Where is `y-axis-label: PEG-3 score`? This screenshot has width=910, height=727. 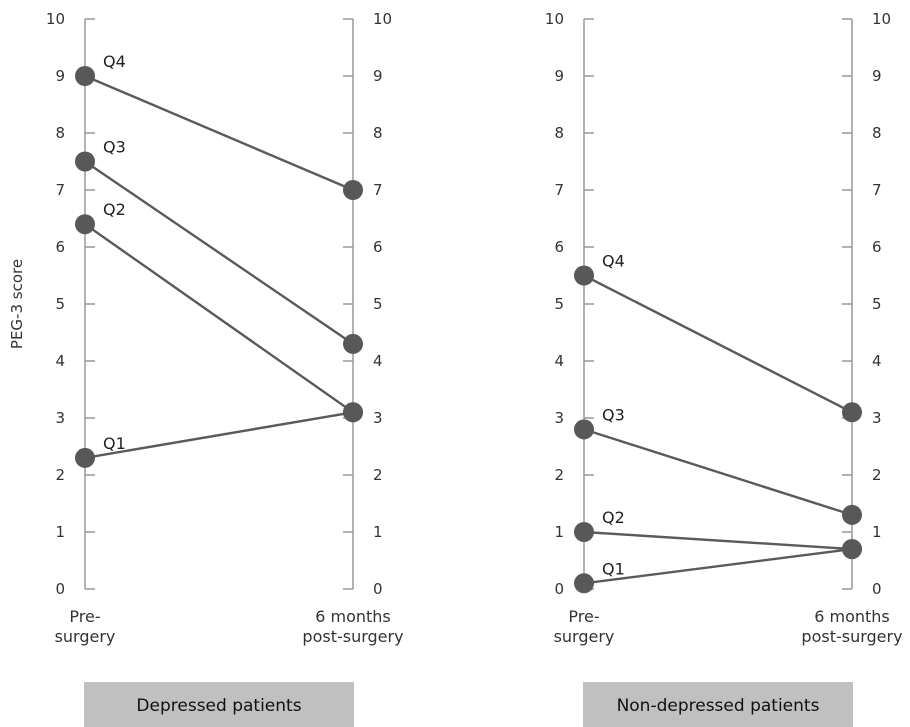
y-axis-label: PEG-3 score is located at coordinates (17, 304).